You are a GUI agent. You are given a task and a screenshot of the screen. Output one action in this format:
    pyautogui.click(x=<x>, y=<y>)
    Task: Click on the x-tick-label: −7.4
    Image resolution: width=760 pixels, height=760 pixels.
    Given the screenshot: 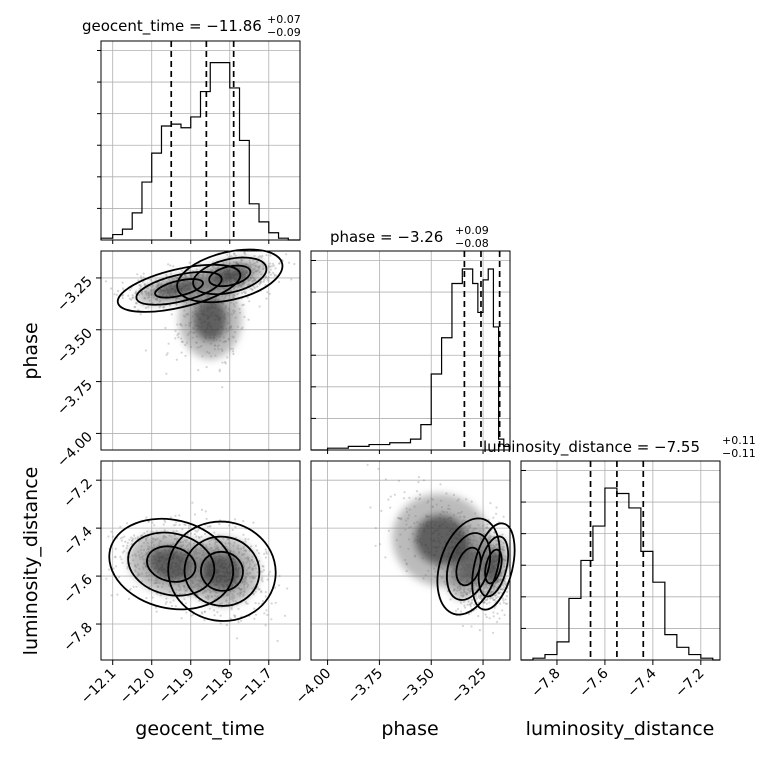 What is the action you would take?
    pyautogui.click(x=641, y=682)
    